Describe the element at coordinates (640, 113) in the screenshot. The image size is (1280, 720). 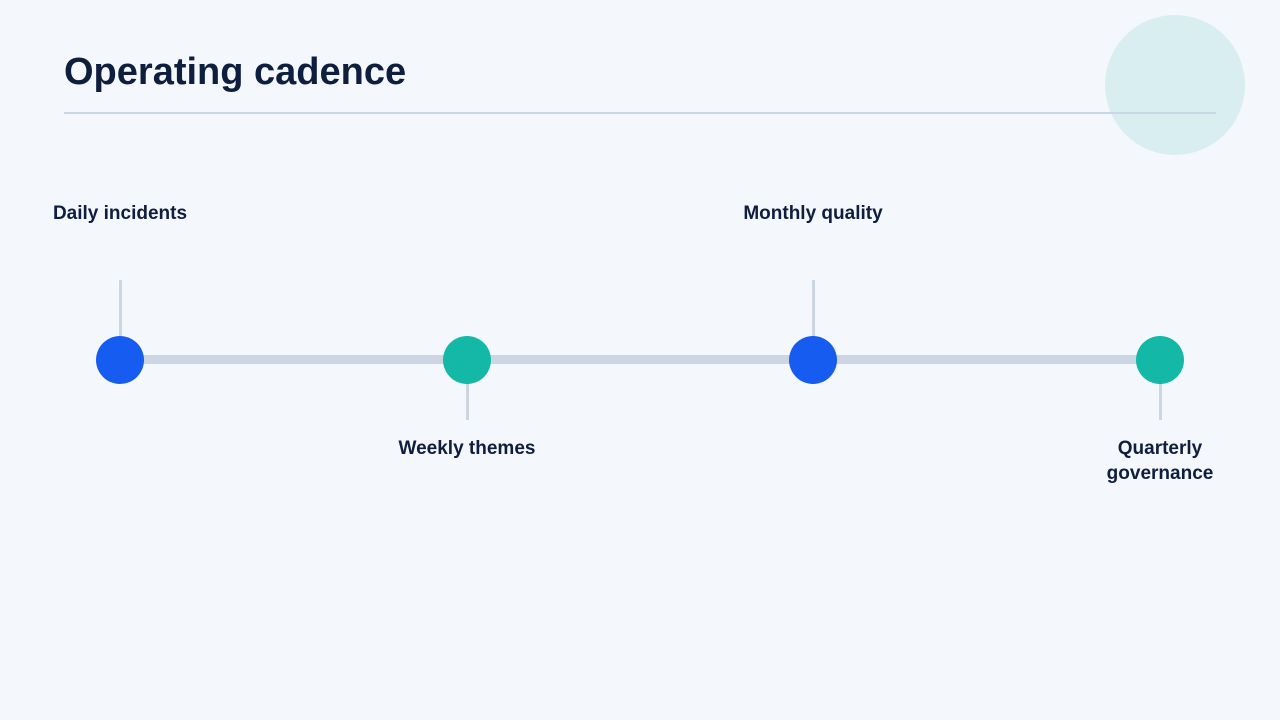
I see `title-divider` at that location.